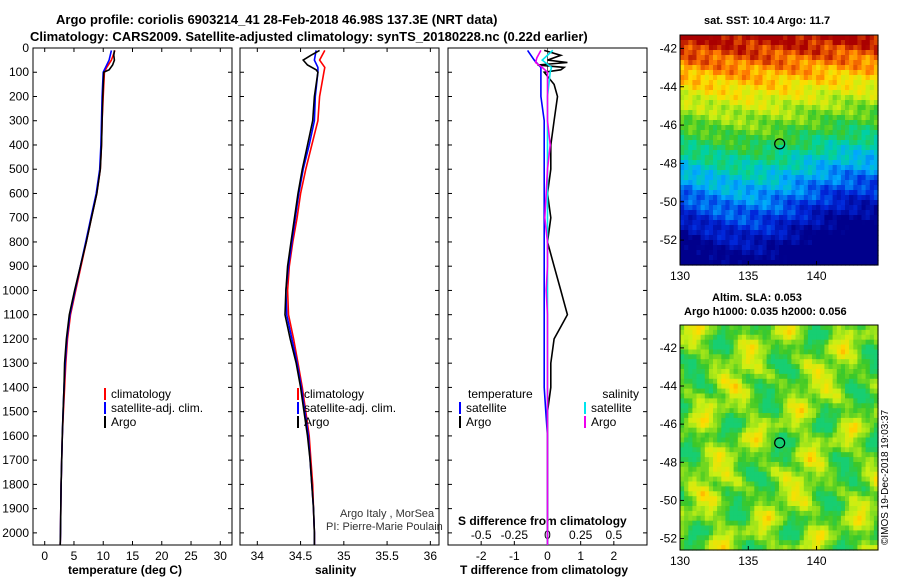  I want to click on x-tick-label: 25, so click(191, 556).